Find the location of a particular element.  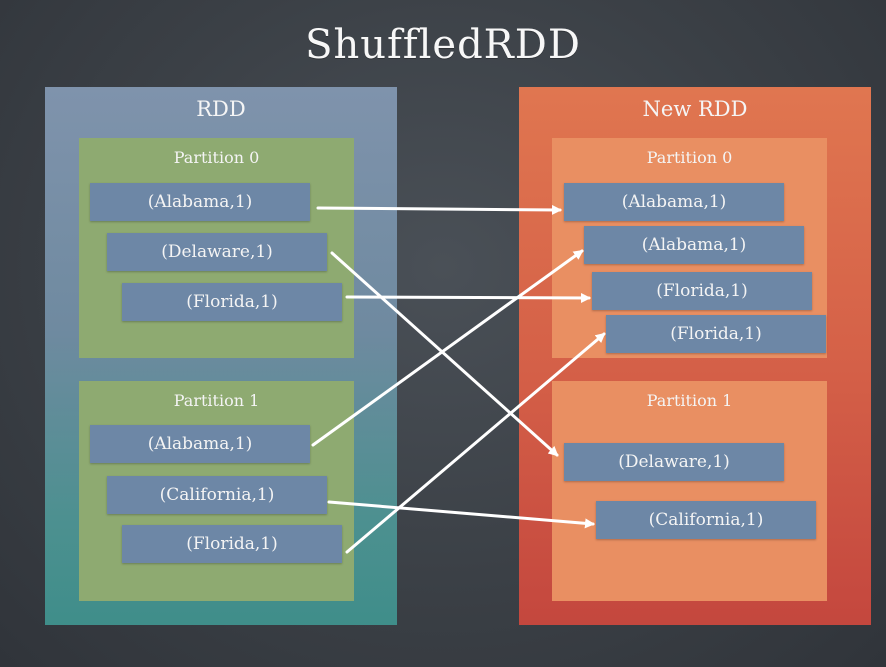

target-rdd-label: New RDD is located at coordinates (695, 109).